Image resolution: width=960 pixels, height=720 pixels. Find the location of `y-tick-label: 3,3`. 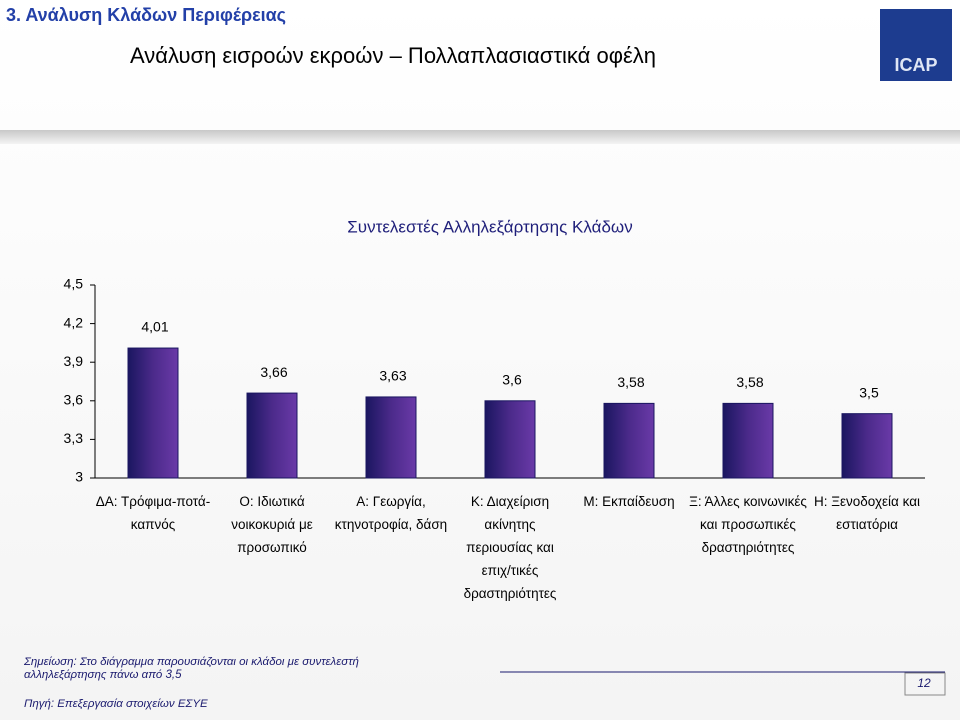

y-tick-label: 3,3 is located at coordinates (74, 438).